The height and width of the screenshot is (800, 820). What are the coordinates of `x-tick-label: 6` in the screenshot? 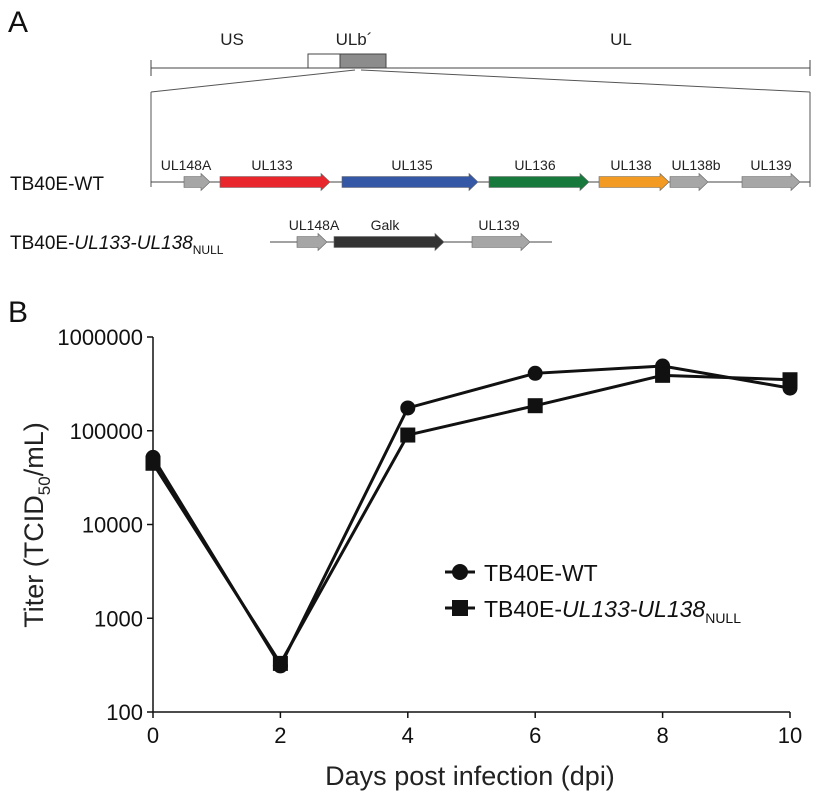 It's located at (535, 735).